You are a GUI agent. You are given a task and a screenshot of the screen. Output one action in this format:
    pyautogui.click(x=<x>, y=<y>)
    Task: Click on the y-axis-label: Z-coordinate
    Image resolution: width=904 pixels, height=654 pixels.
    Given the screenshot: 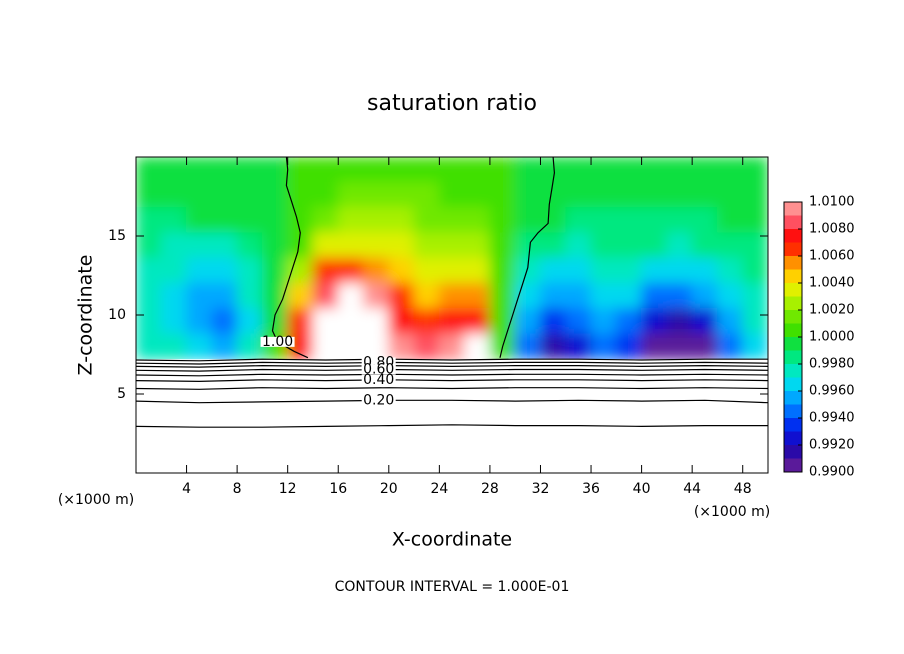 What is the action you would take?
    pyautogui.click(x=86, y=315)
    